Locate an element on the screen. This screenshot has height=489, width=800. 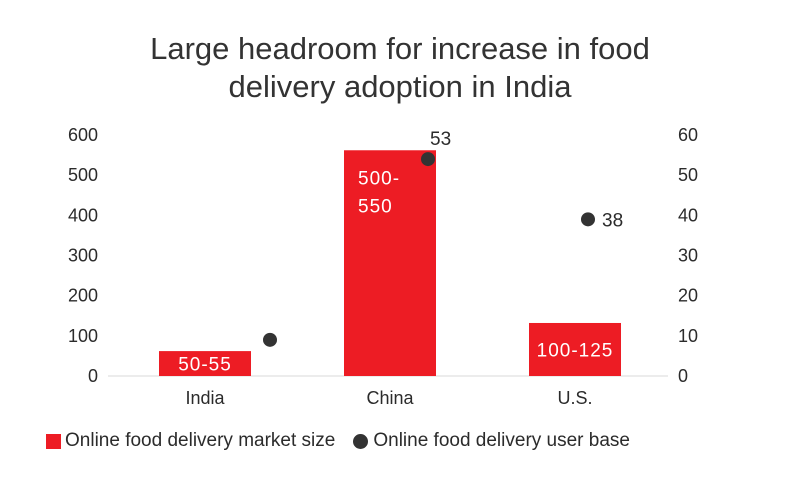
bar-data-label: 100-125 is located at coordinates (575, 350).